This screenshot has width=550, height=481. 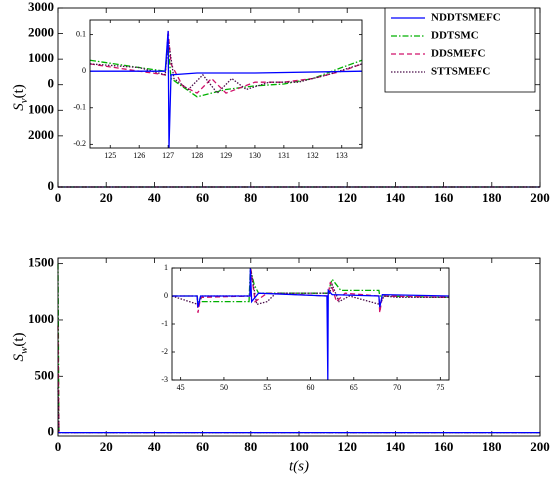 What do you see at coordinates (284, 155) in the screenshot?
I see `x-tick-label: 131` at bounding box center [284, 155].